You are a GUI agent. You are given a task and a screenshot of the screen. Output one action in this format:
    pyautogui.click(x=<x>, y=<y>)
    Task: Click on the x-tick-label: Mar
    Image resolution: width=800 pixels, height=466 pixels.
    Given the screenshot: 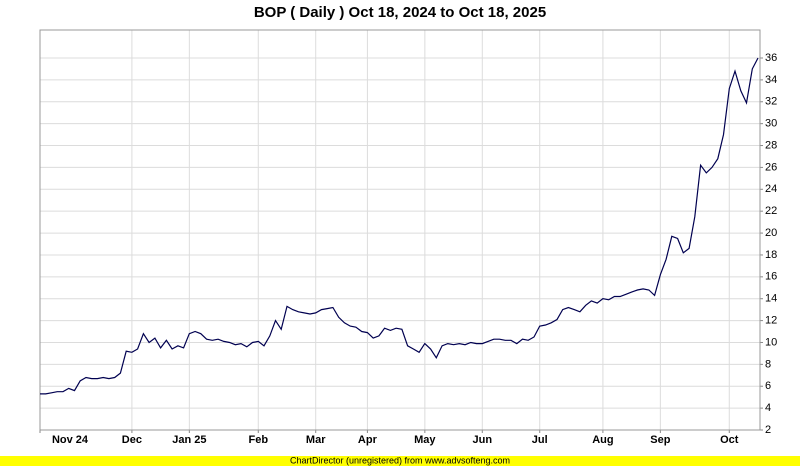 What is the action you would take?
    pyautogui.click(x=316, y=440)
    